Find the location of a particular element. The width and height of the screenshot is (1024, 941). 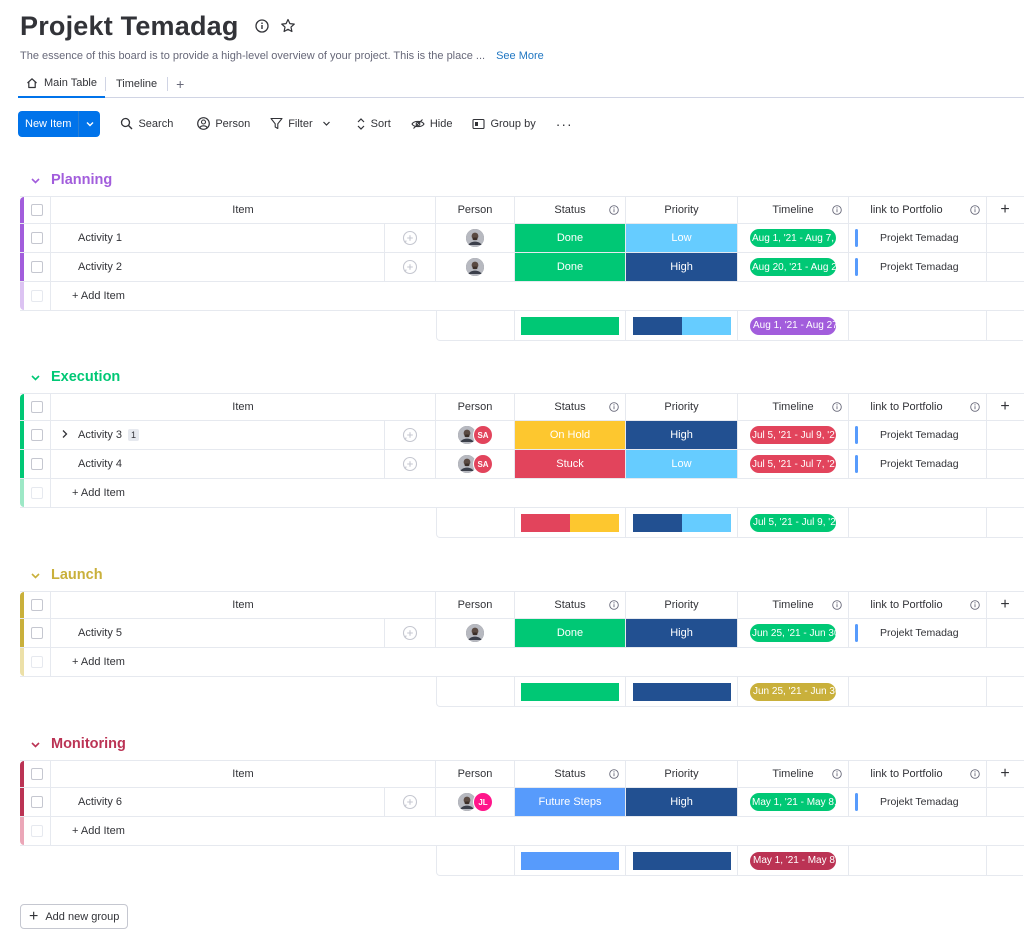

linked-board-chip: Projekt Temadag is located at coordinates (904, 633).